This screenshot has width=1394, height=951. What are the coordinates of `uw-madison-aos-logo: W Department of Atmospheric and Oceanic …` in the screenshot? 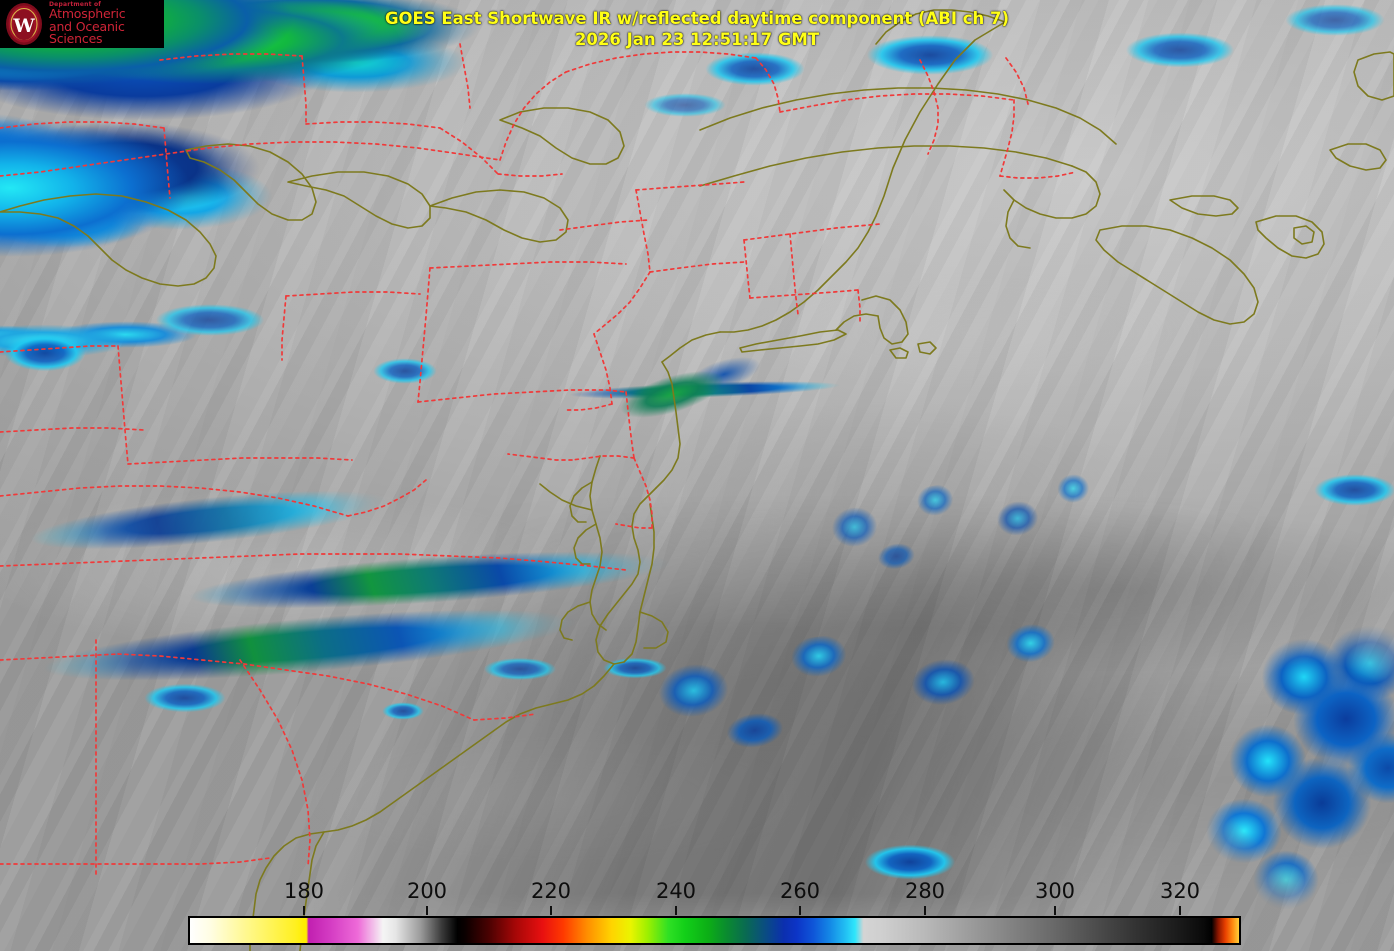 It's located at (82, 24).